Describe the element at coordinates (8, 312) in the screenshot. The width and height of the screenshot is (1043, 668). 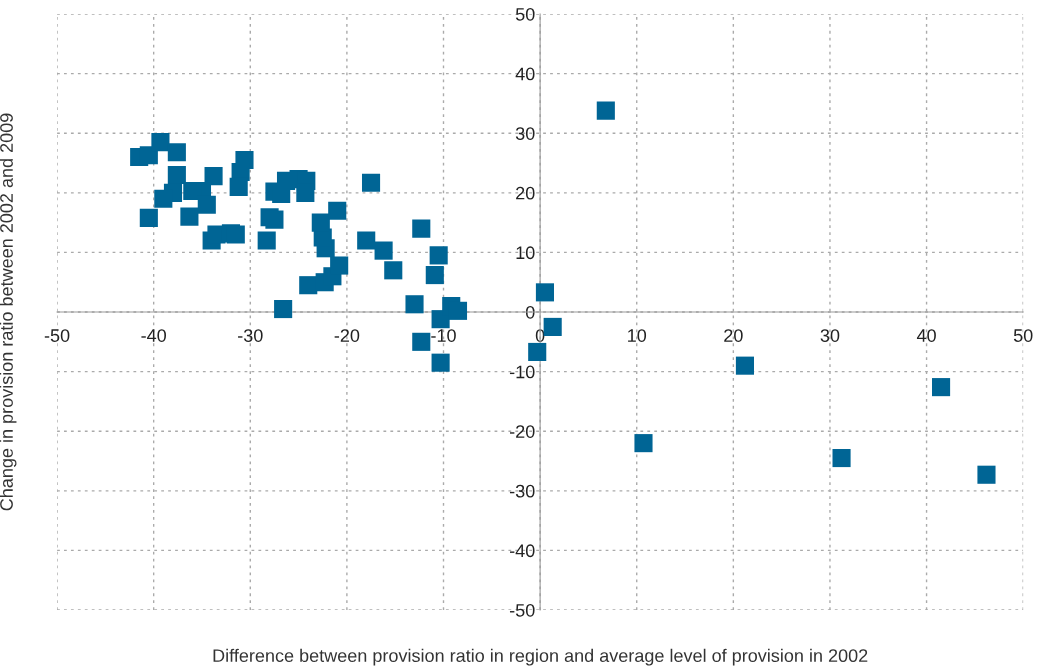
I see `y-axis-title: Change in provision ratio between 2002 and 2009` at that location.